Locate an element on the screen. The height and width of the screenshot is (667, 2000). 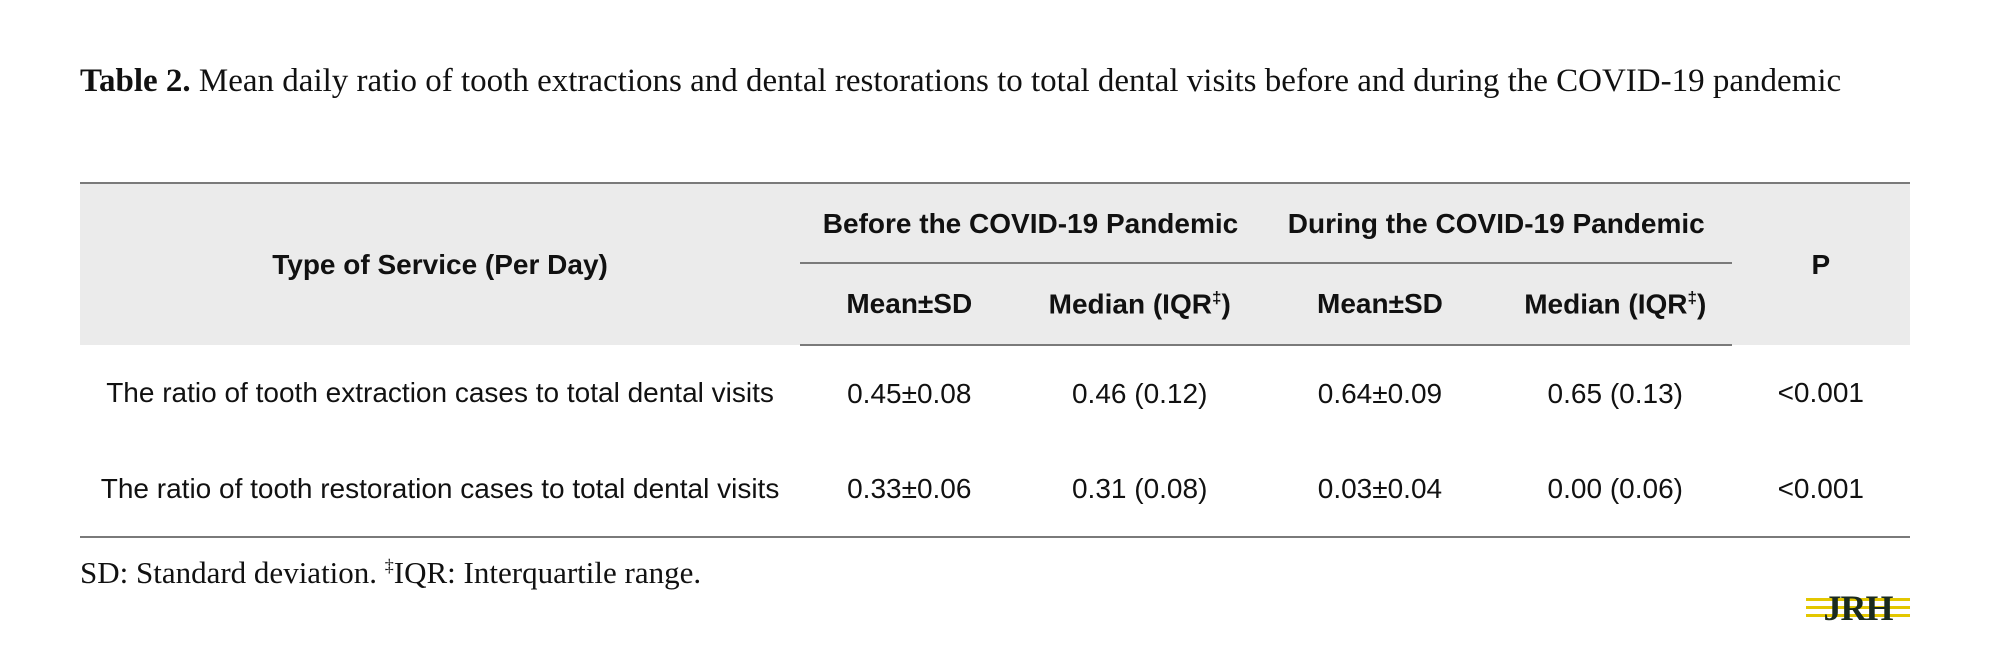
before-median-iqr-header: Median (IQR‡) is located at coordinates (1139, 305).